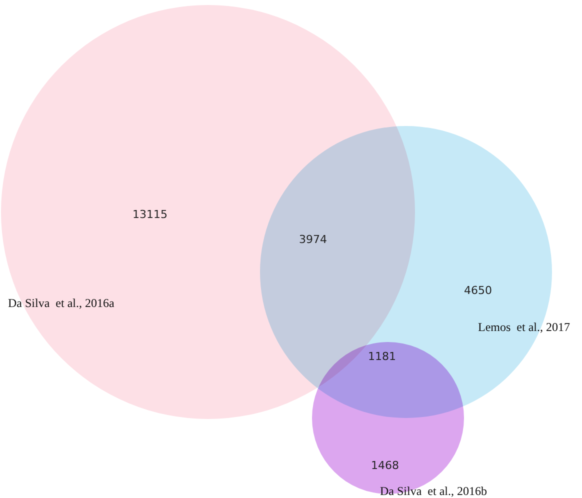 The height and width of the screenshot is (498, 582). What do you see at coordinates (150, 214) in the screenshot?
I see `data-label: 13115` at bounding box center [150, 214].